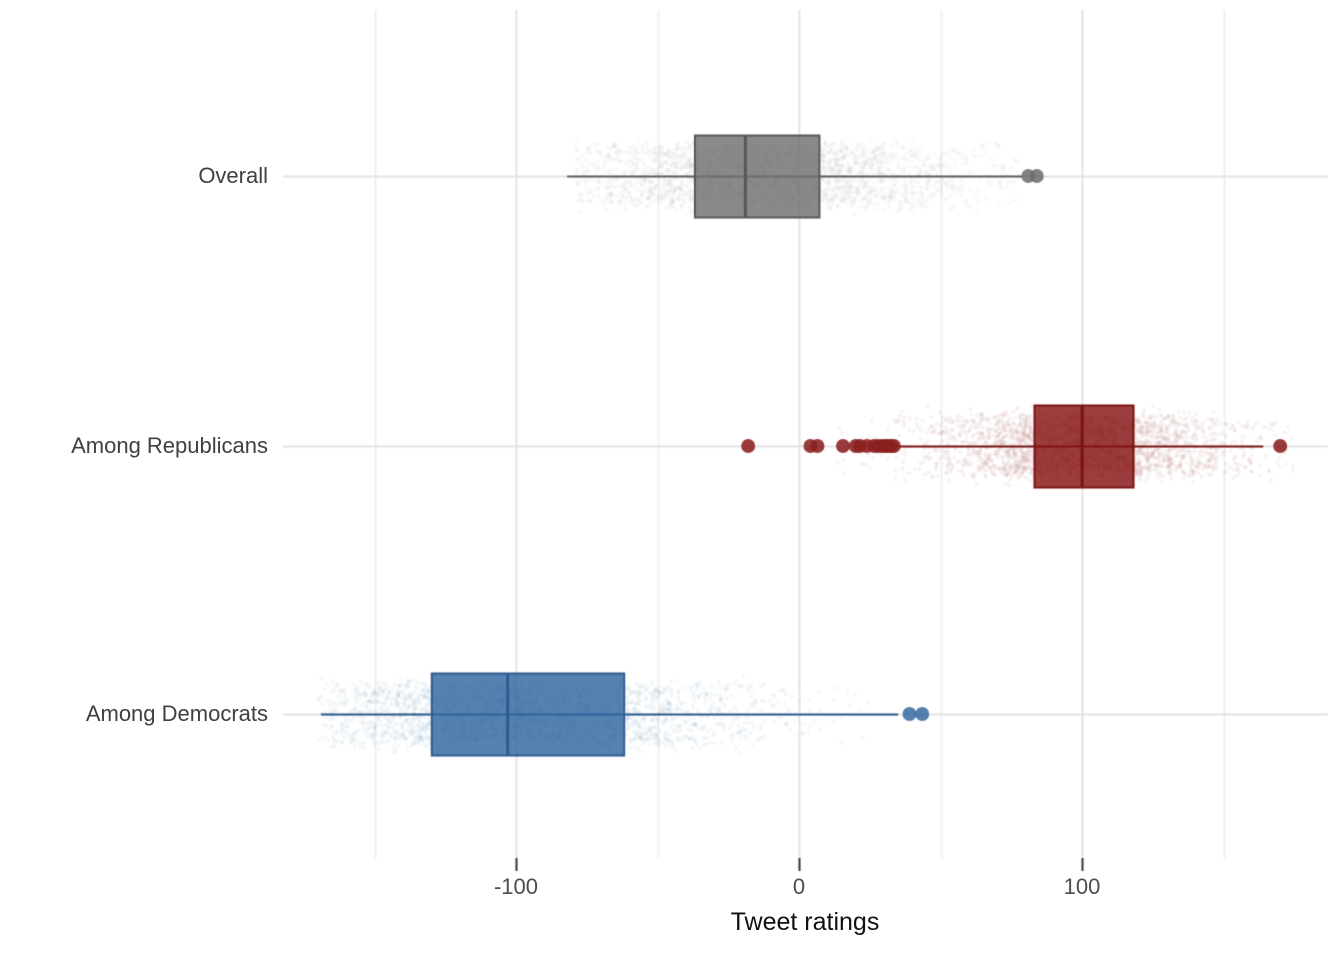 The height and width of the screenshot is (960, 1344). What do you see at coordinates (176, 713) in the screenshot?
I see `y-axis-label-among-democrats: Among Democrats` at bounding box center [176, 713].